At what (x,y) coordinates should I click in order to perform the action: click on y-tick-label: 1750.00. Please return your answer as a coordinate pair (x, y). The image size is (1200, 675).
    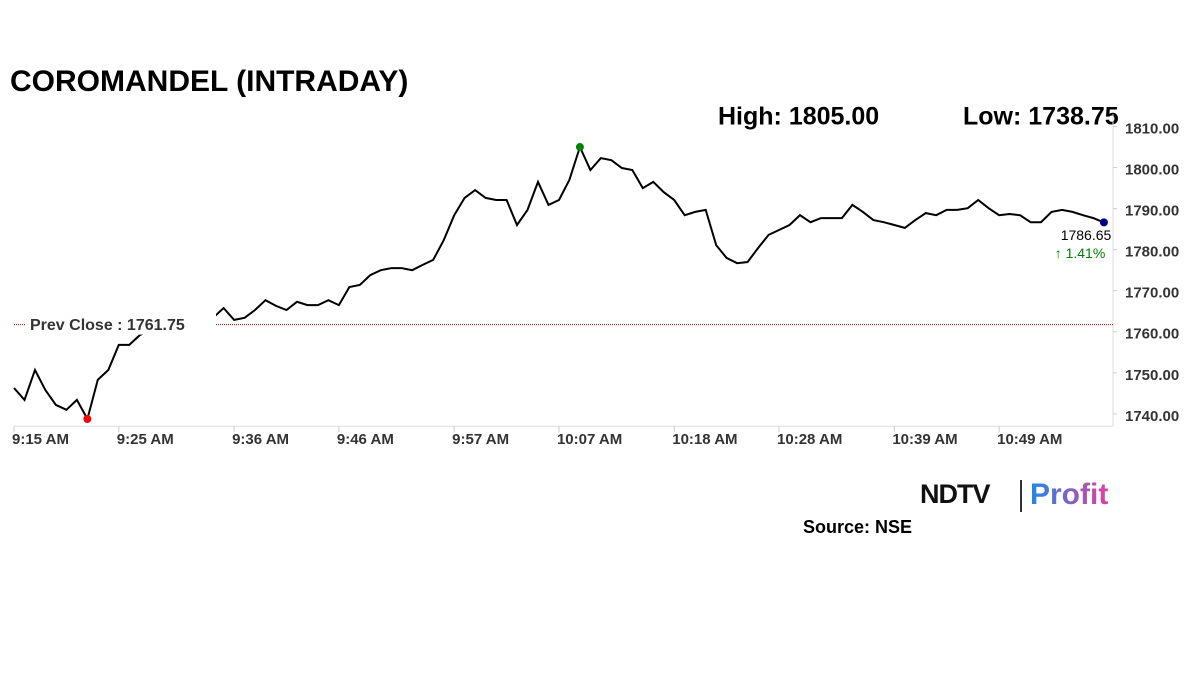
    Looking at the image, I should click on (1152, 375).